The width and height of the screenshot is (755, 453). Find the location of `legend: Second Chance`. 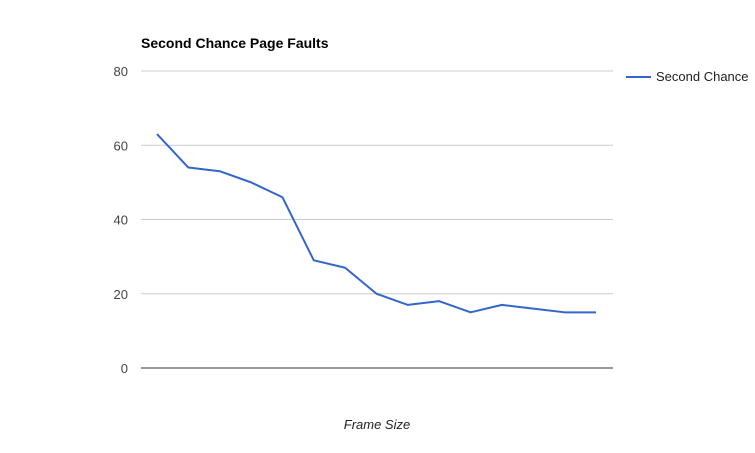

legend: Second Chance is located at coordinates (687, 76).